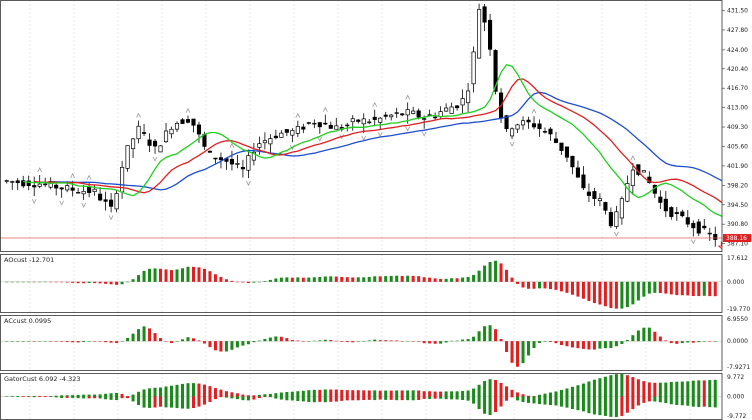 The width and height of the screenshot is (752, 420). Describe the element at coordinates (361, 395) in the screenshot. I see `gator-indicator-panel: GatorCust 6.092 -4.323` at that location.